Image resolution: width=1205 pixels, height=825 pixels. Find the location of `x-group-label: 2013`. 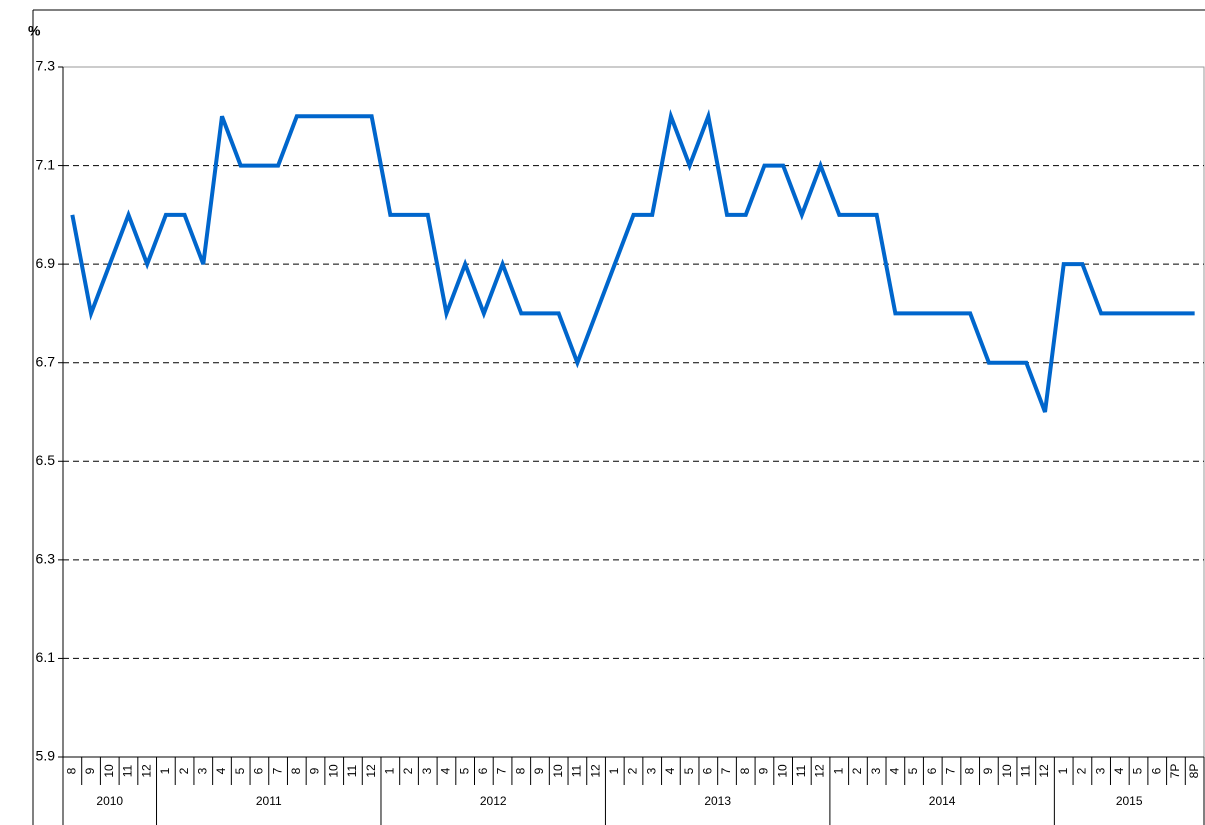

x-group-label: 2013 is located at coordinates (717, 801).